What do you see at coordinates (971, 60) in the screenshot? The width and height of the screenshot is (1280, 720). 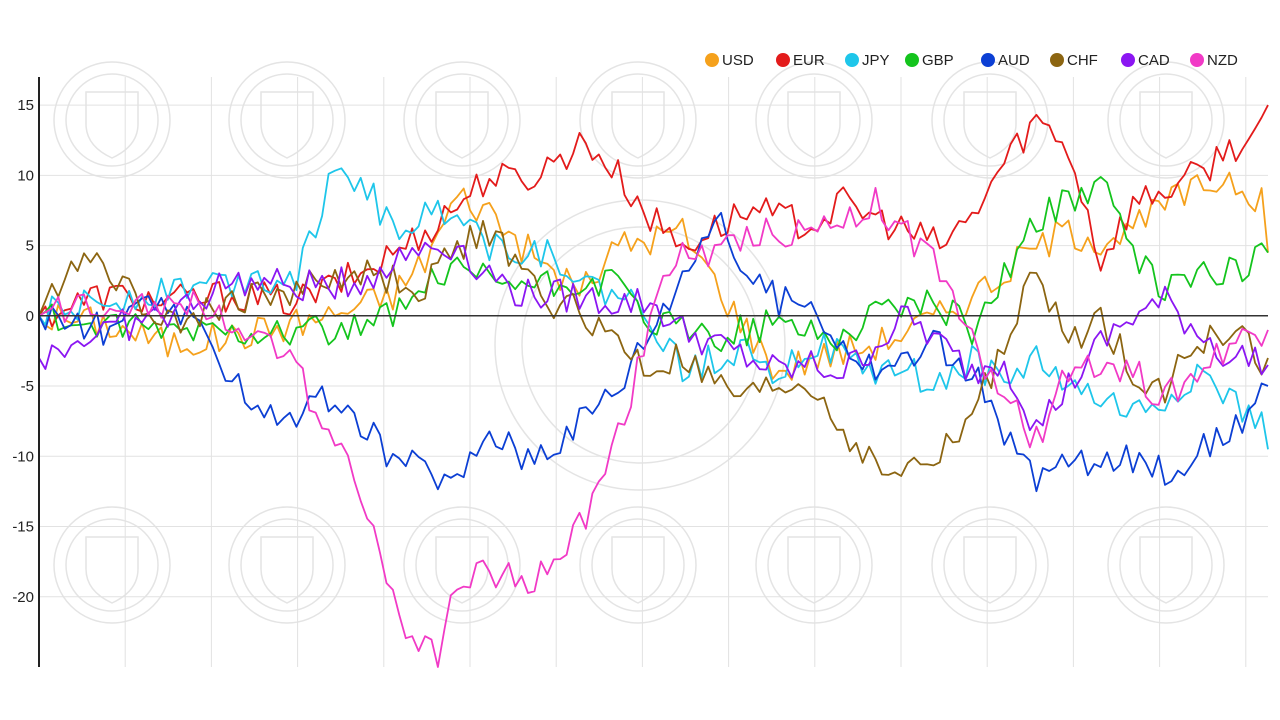 I see `legend: USD EUR JPY GBP AUD CHF CAD NZD` at bounding box center [971, 60].